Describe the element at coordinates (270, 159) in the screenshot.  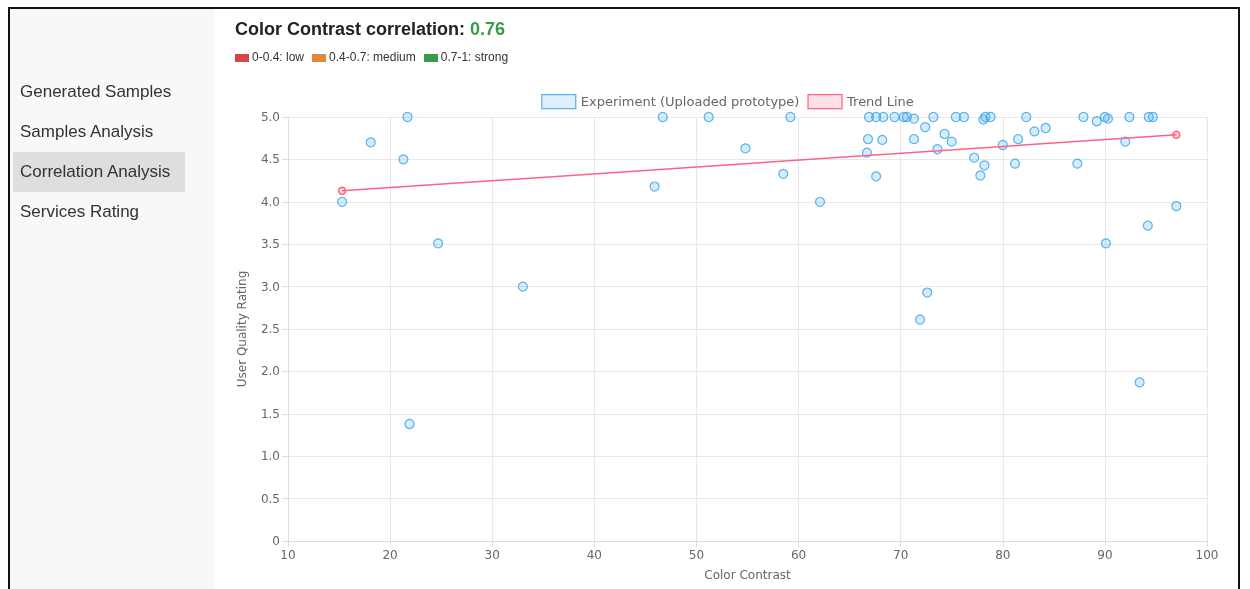
I see `y-tick-label: 4.5` at that location.